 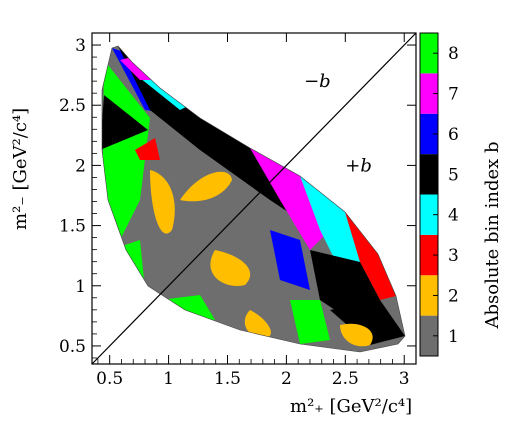 I want to click on colorbar-frame, so click(x=429, y=194).